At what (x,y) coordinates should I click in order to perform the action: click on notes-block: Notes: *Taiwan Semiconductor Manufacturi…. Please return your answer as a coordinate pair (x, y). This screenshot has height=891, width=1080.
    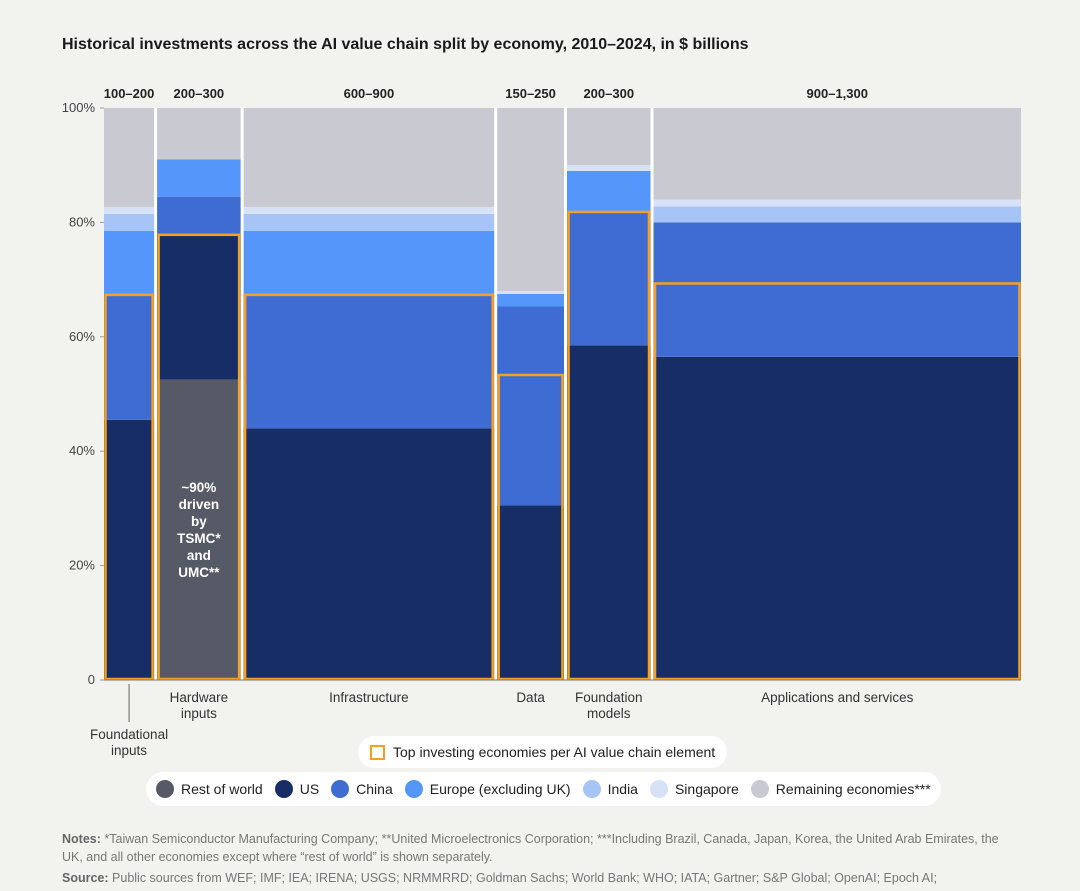
    Looking at the image, I should click on (542, 858).